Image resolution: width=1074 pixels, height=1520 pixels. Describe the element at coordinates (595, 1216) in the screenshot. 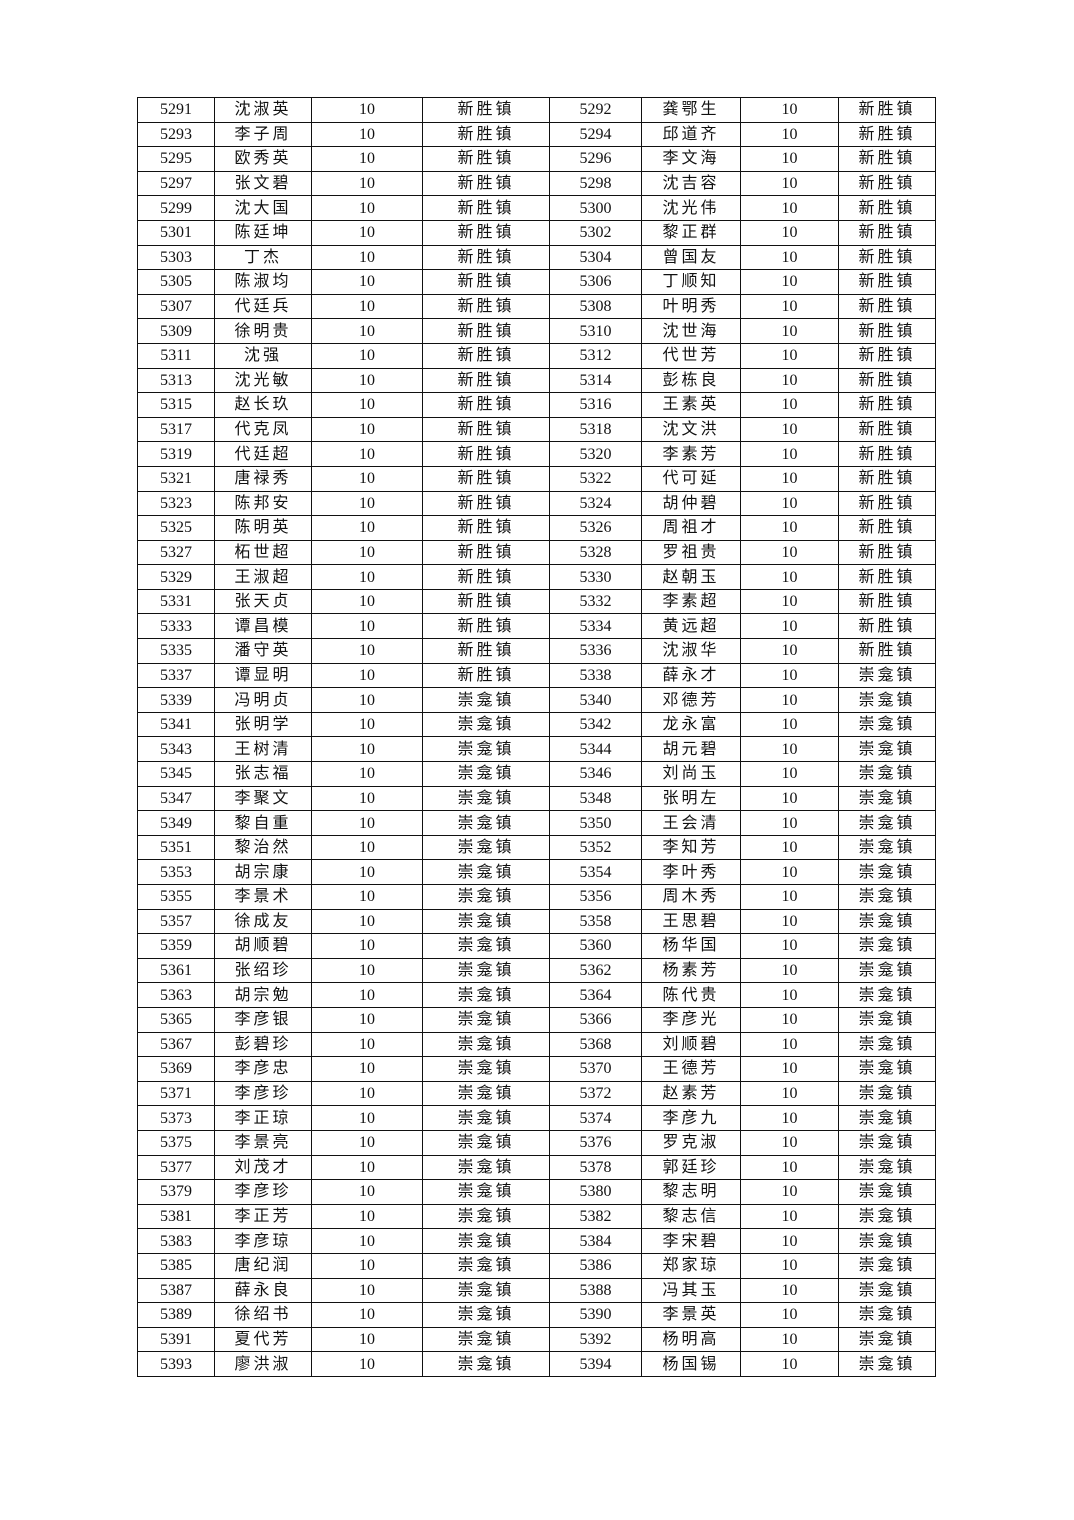

I see `id-cell: 5382` at that location.